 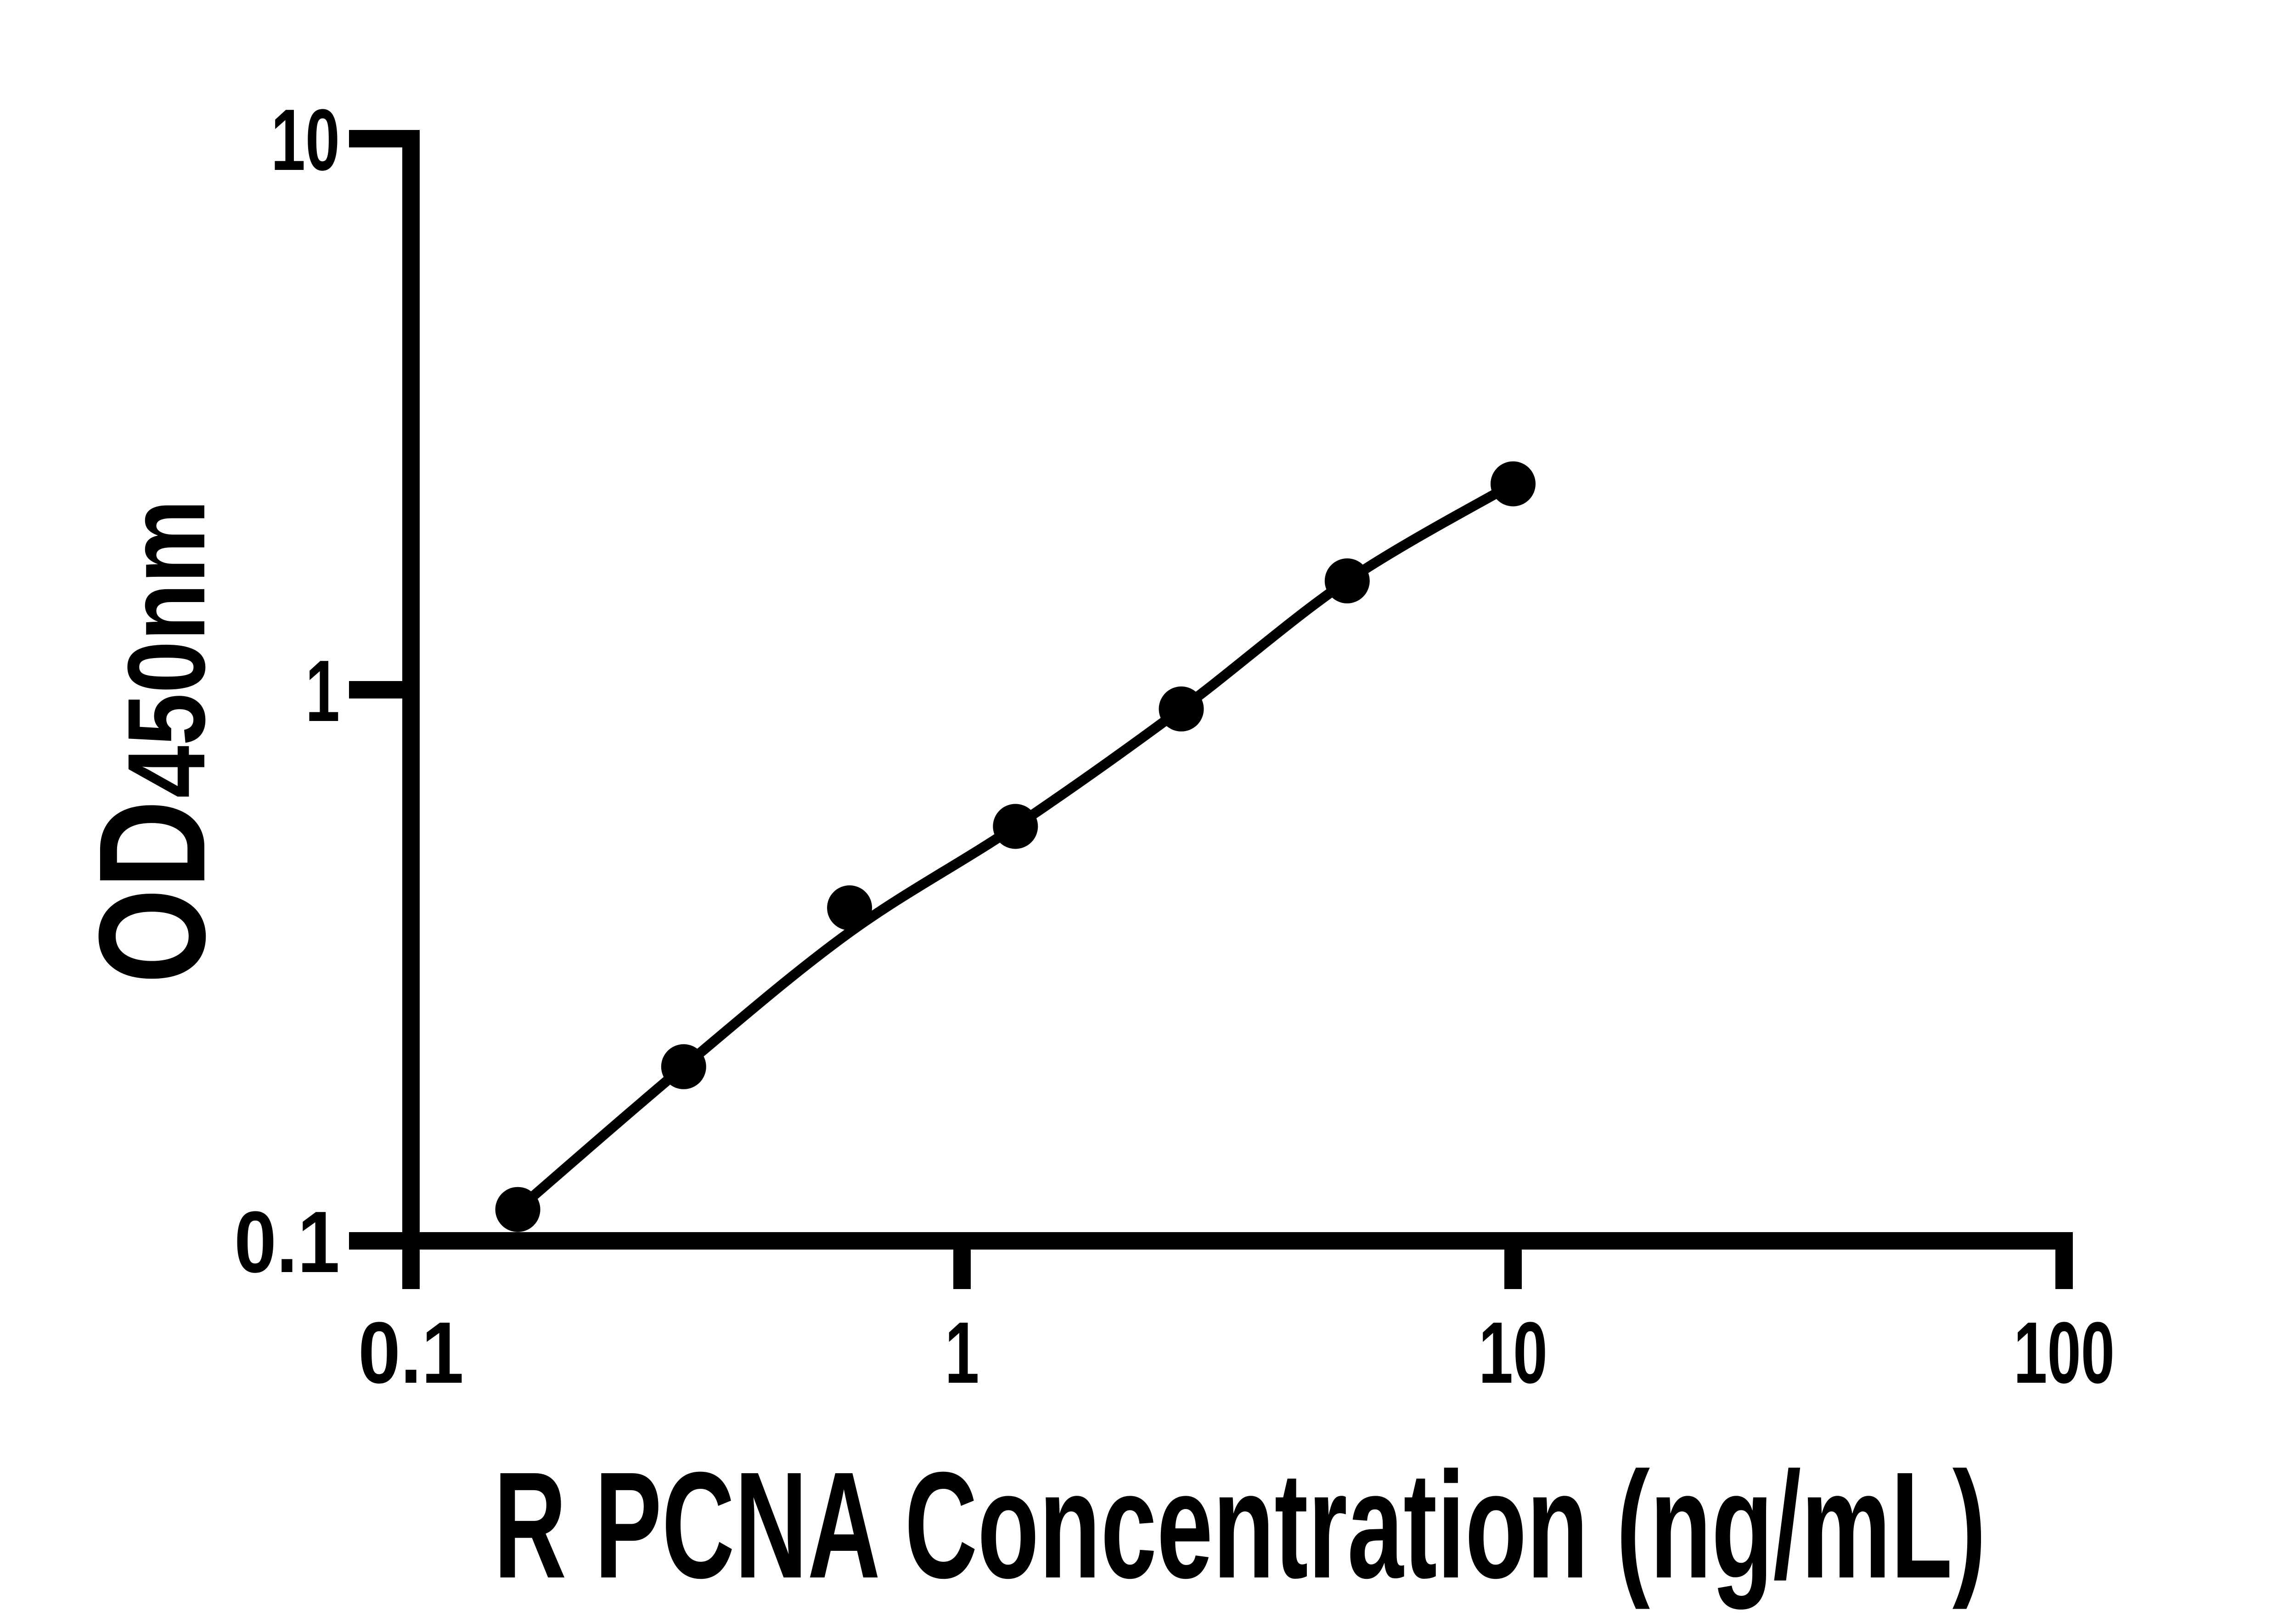 What do you see at coordinates (323, 691) in the screenshot?
I see `y-tick-label-1: 1` at bounding box center [323, 691].